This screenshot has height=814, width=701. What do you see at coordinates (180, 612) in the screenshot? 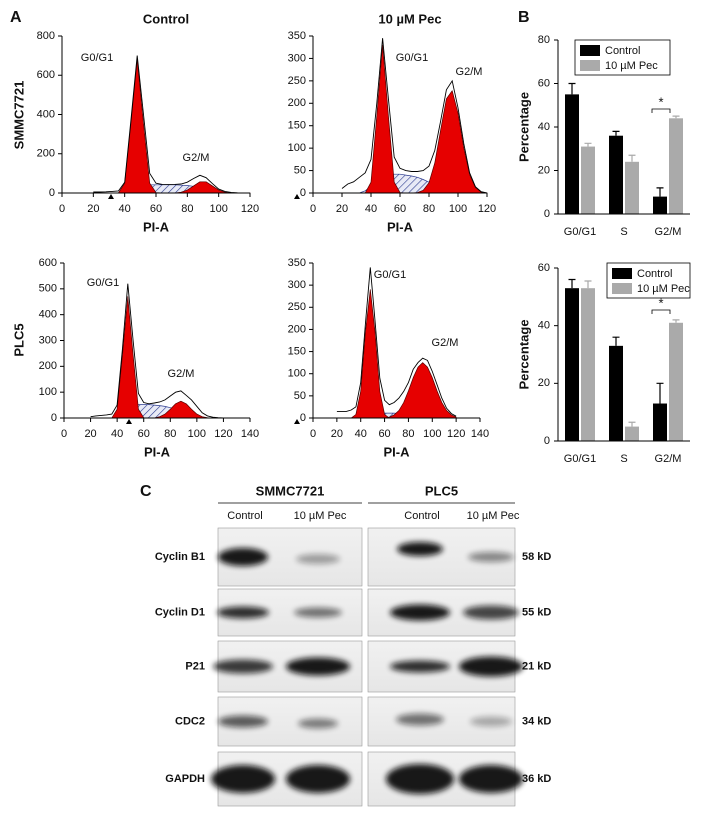
I see `protein-label: Cyclin D1` at bounding box center [180, 612].